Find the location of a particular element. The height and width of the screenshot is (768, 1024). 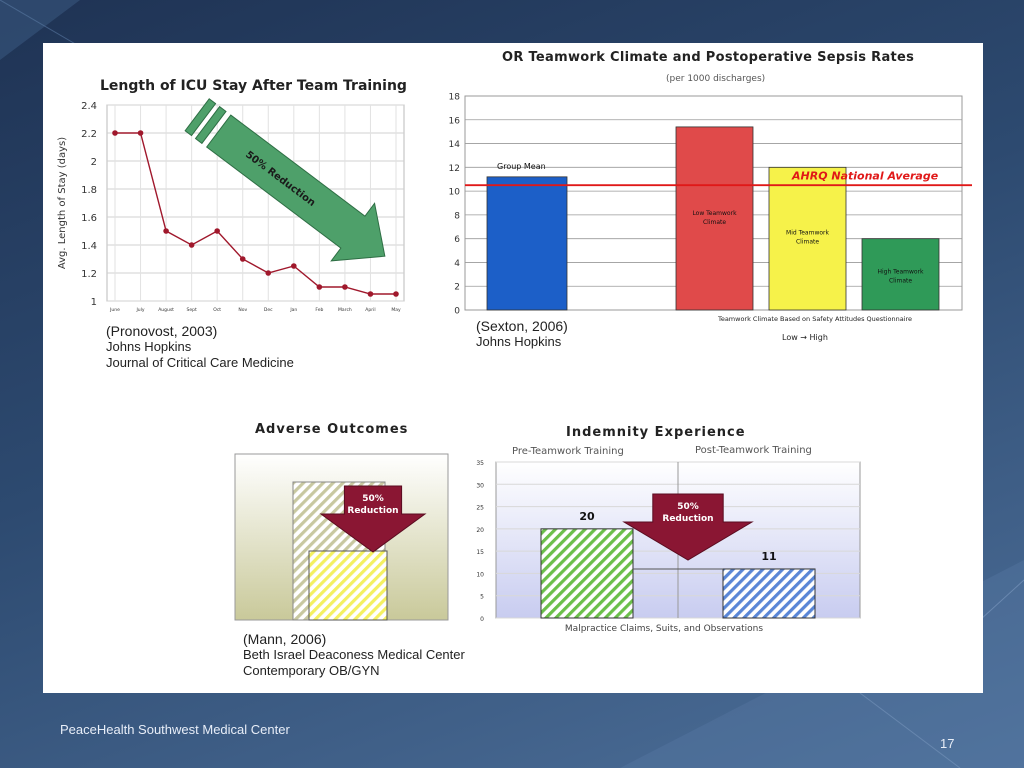

bar-label: High Teamwork is located at coordinates (900, 272).